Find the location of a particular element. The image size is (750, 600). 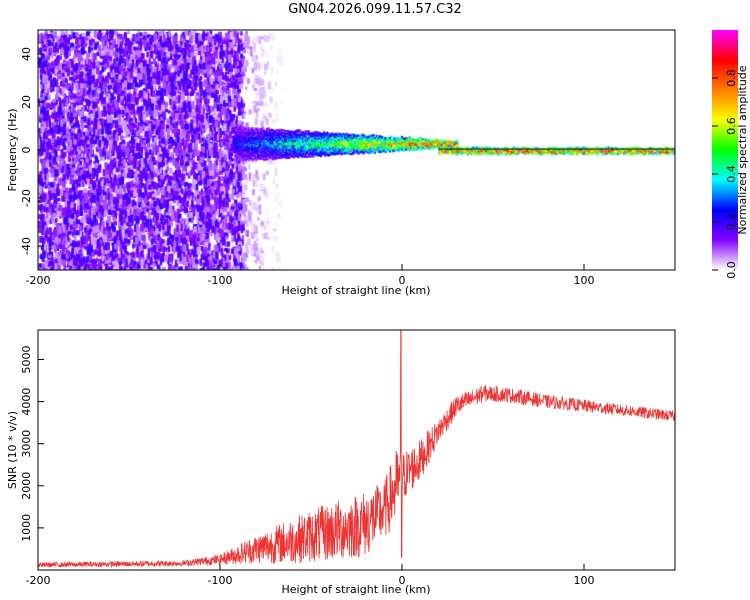

colorbar-gradient is located at coordinates (725, 150).